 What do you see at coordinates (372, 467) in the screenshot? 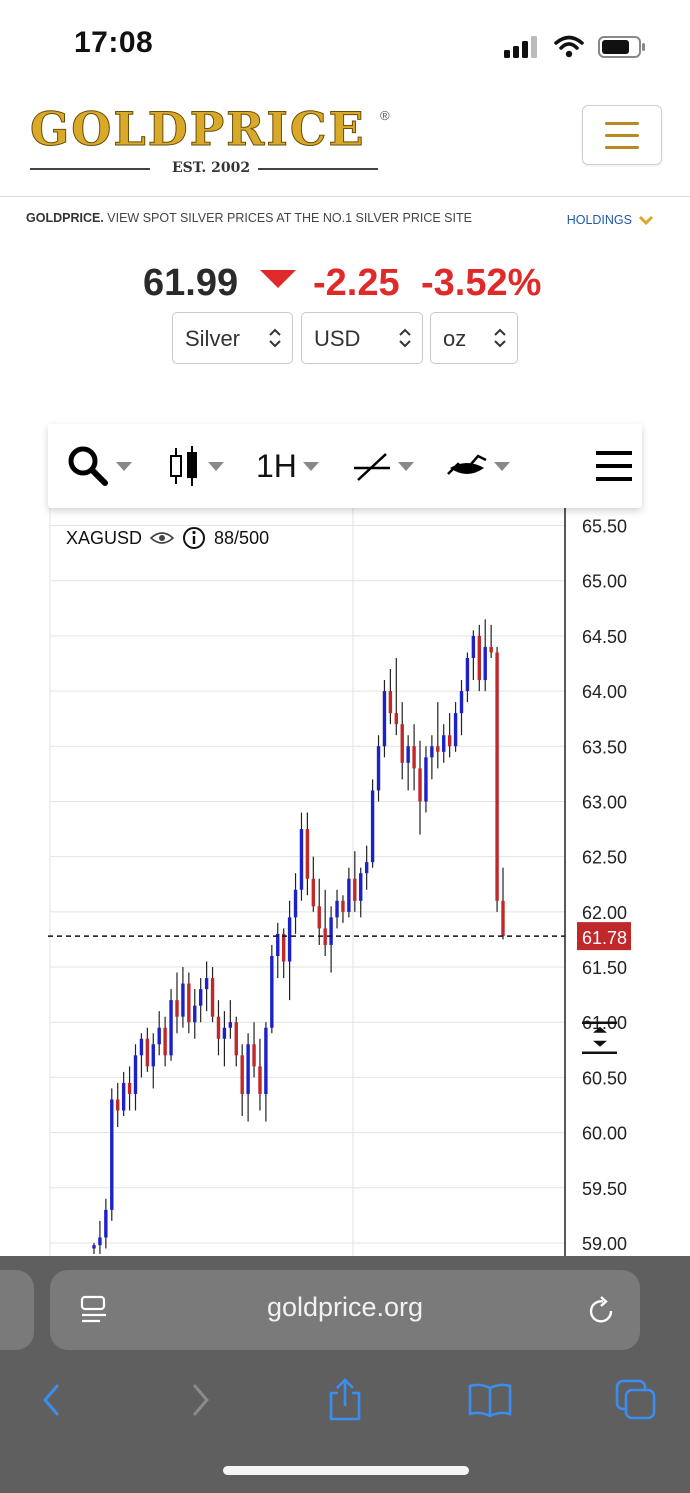
I see `drawing-line-icon` at bounding box center [372, 467].